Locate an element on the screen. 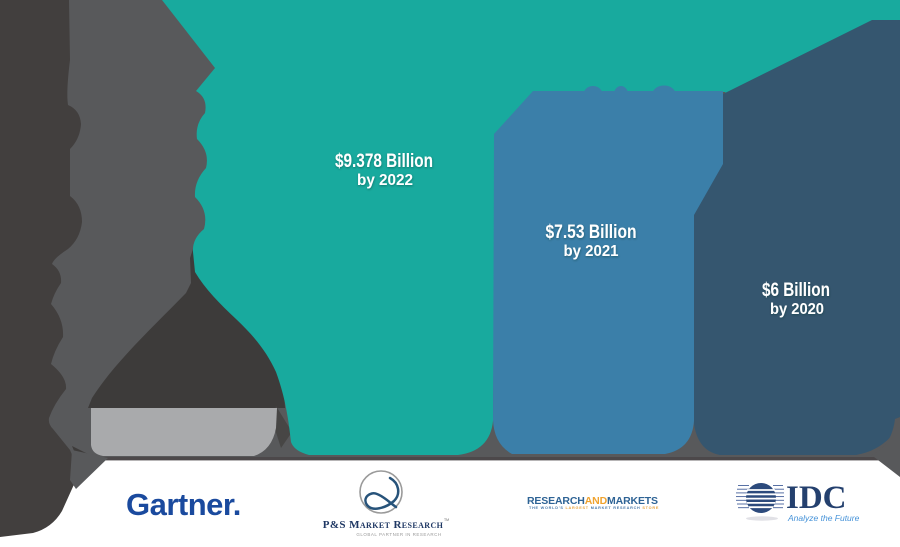 Image resolution: width=900 pixels, height=547 pixels. svg-text: by 2022 is located at coordinates (385, 180).